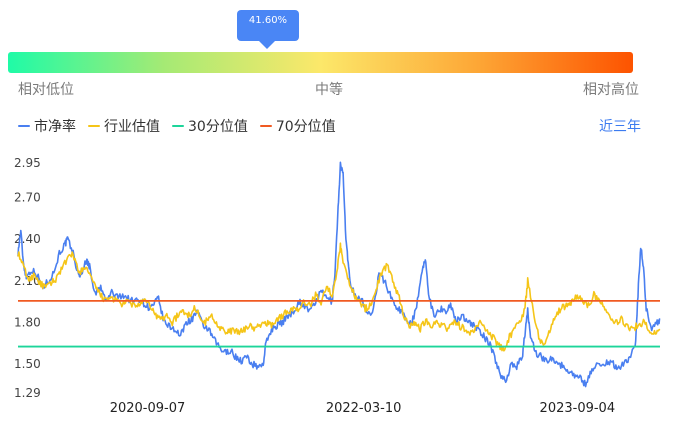 The width and height of the screenshot is (686, 442). Describe the element at coordinates (218, 127) in the screenshot. I see `legend-label-p30: 30分位值` at that location.